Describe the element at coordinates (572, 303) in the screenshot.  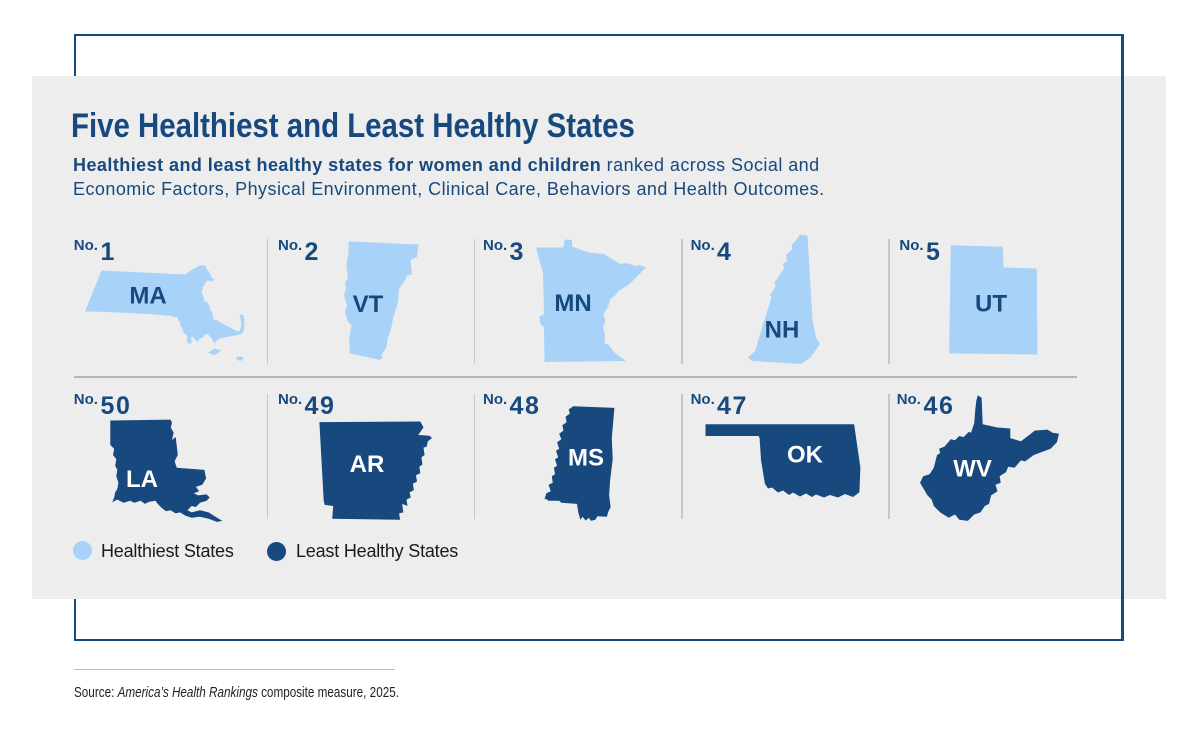
I see `svg-text: MN` at that location.